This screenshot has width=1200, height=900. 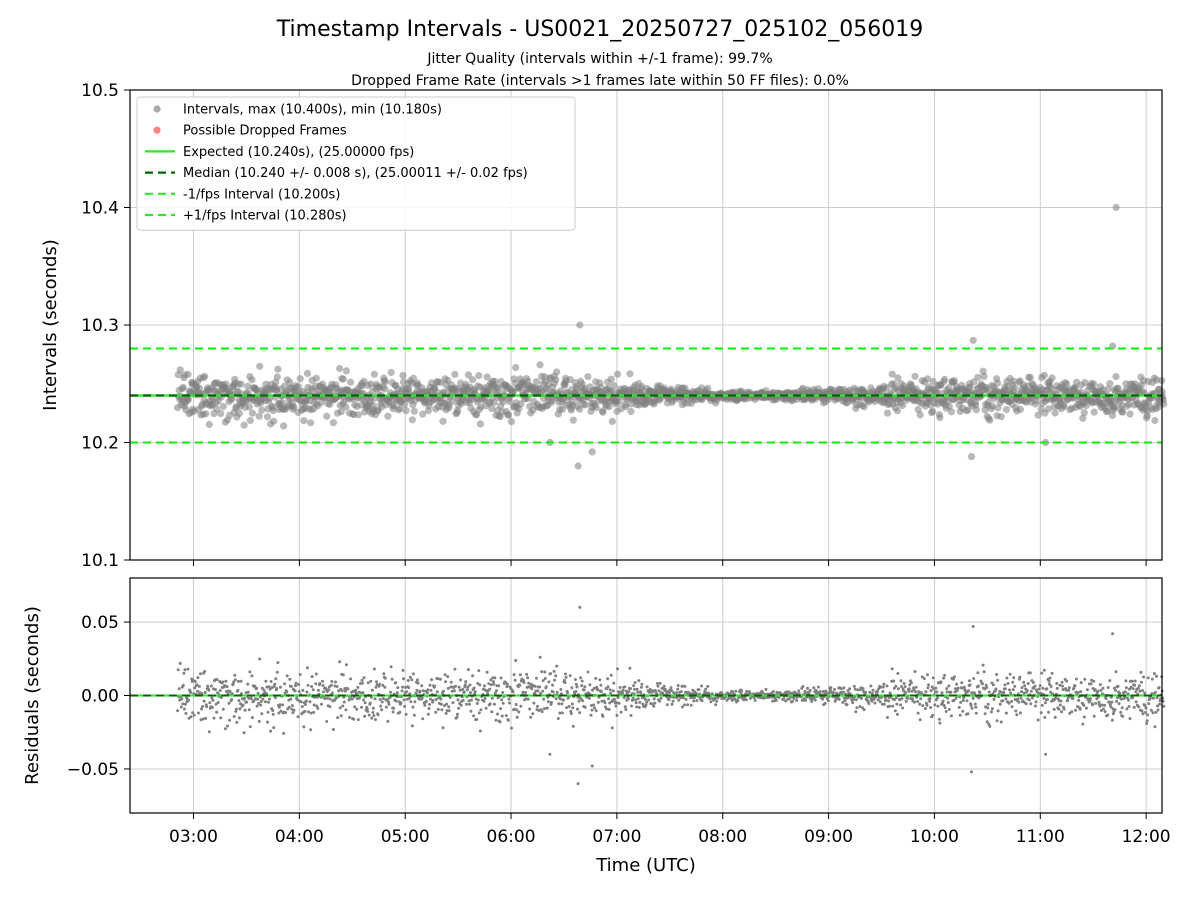 What do you see at coordinates (100, 623) in the screenshot?
I see `residuals-y-tick-label: 0.05` at bounding box center [100, 623].